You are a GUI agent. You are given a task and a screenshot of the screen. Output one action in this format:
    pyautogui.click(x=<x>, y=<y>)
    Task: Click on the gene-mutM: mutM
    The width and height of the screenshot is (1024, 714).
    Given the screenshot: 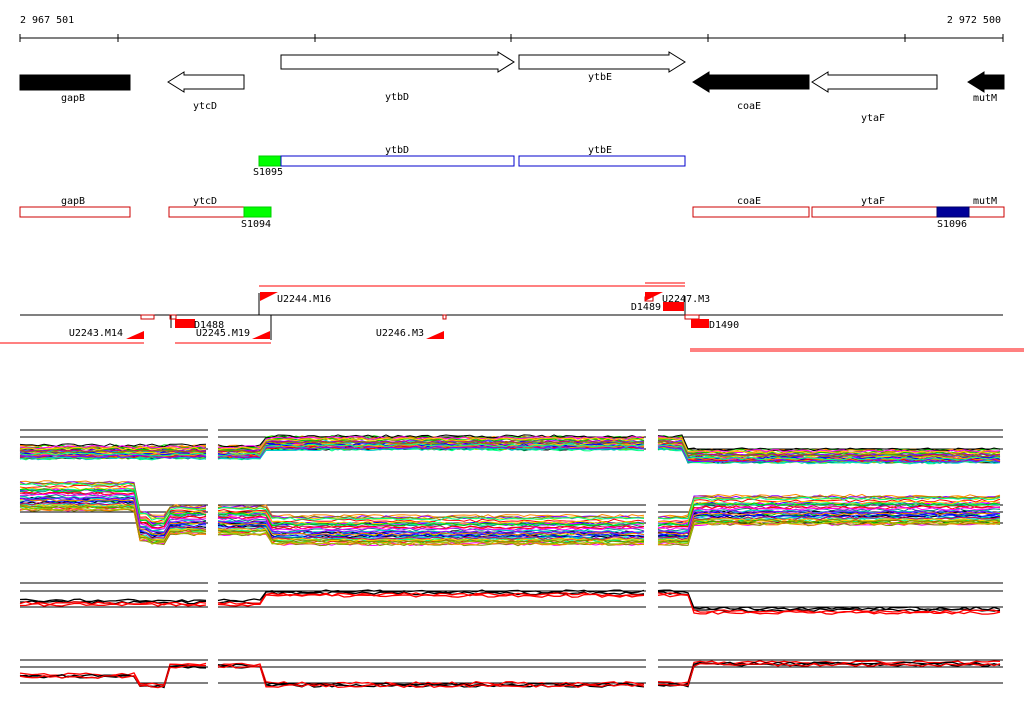 What is the action you would take?
    pyautogui.click(x=986, y=87)
    